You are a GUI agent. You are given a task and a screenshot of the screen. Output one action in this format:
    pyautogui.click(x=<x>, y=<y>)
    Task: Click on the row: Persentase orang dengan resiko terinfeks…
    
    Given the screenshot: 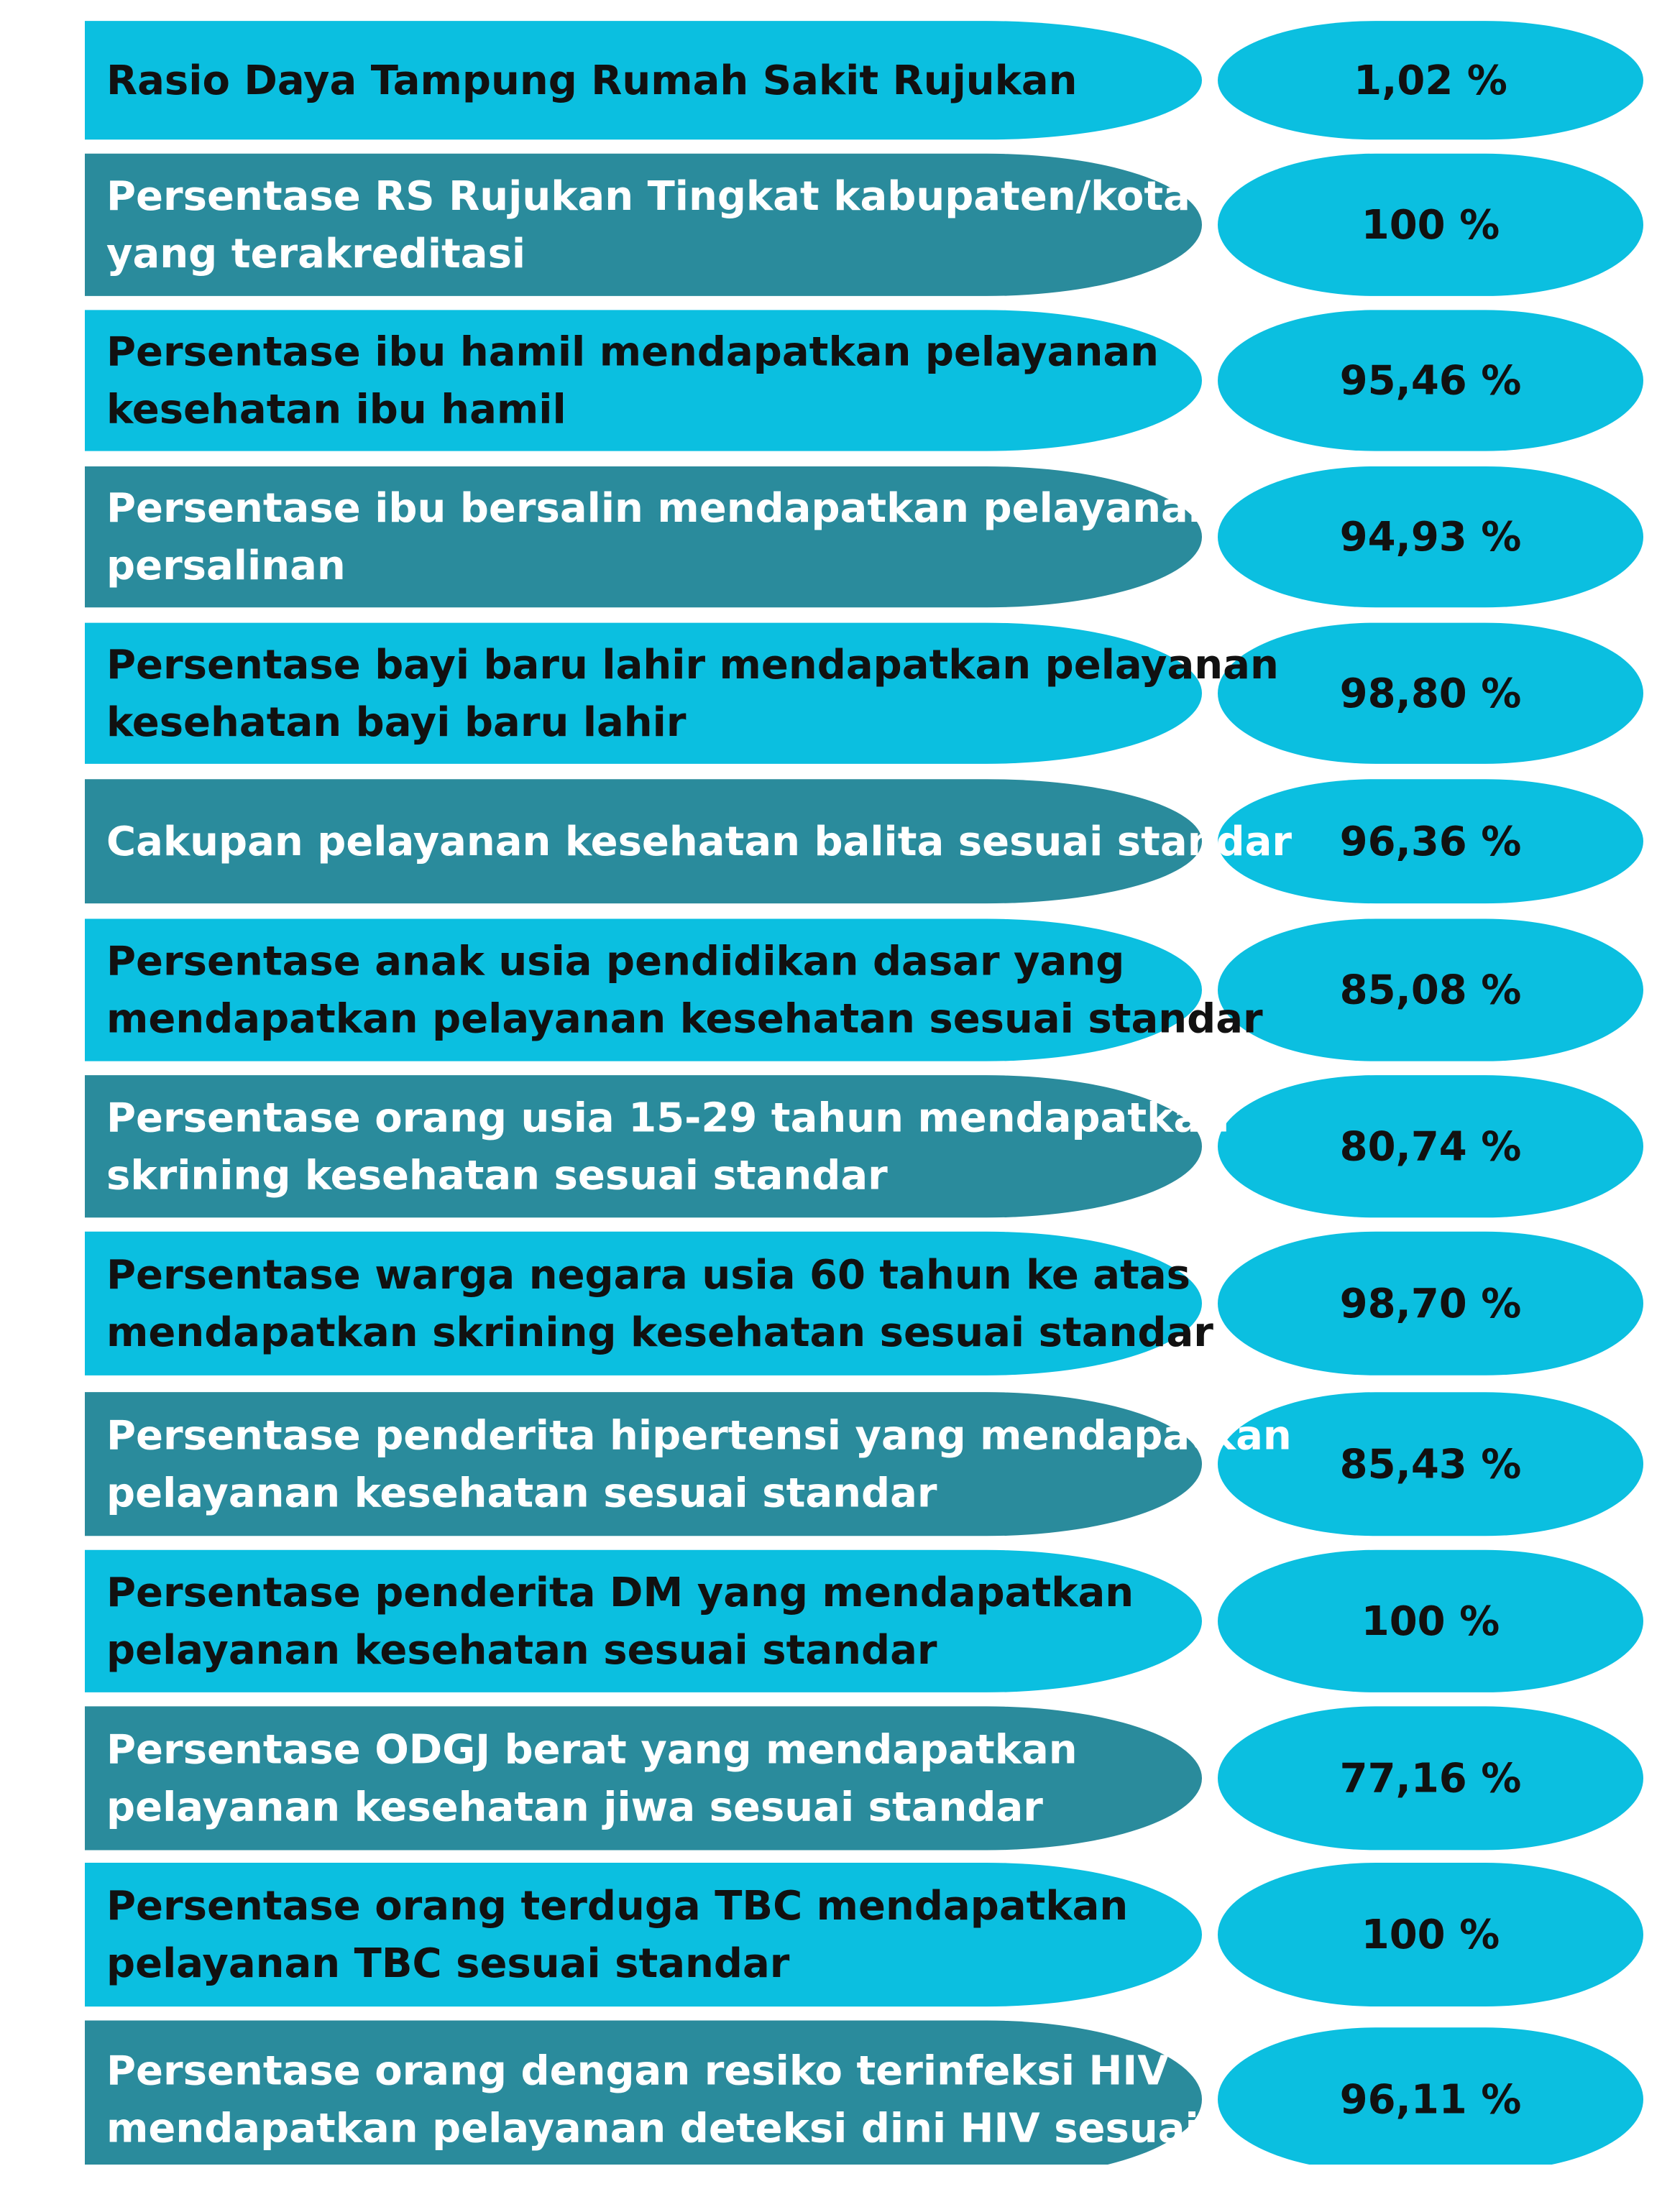 What is the action you would take?
    pyautogui.click(x=864, y=2092)
    